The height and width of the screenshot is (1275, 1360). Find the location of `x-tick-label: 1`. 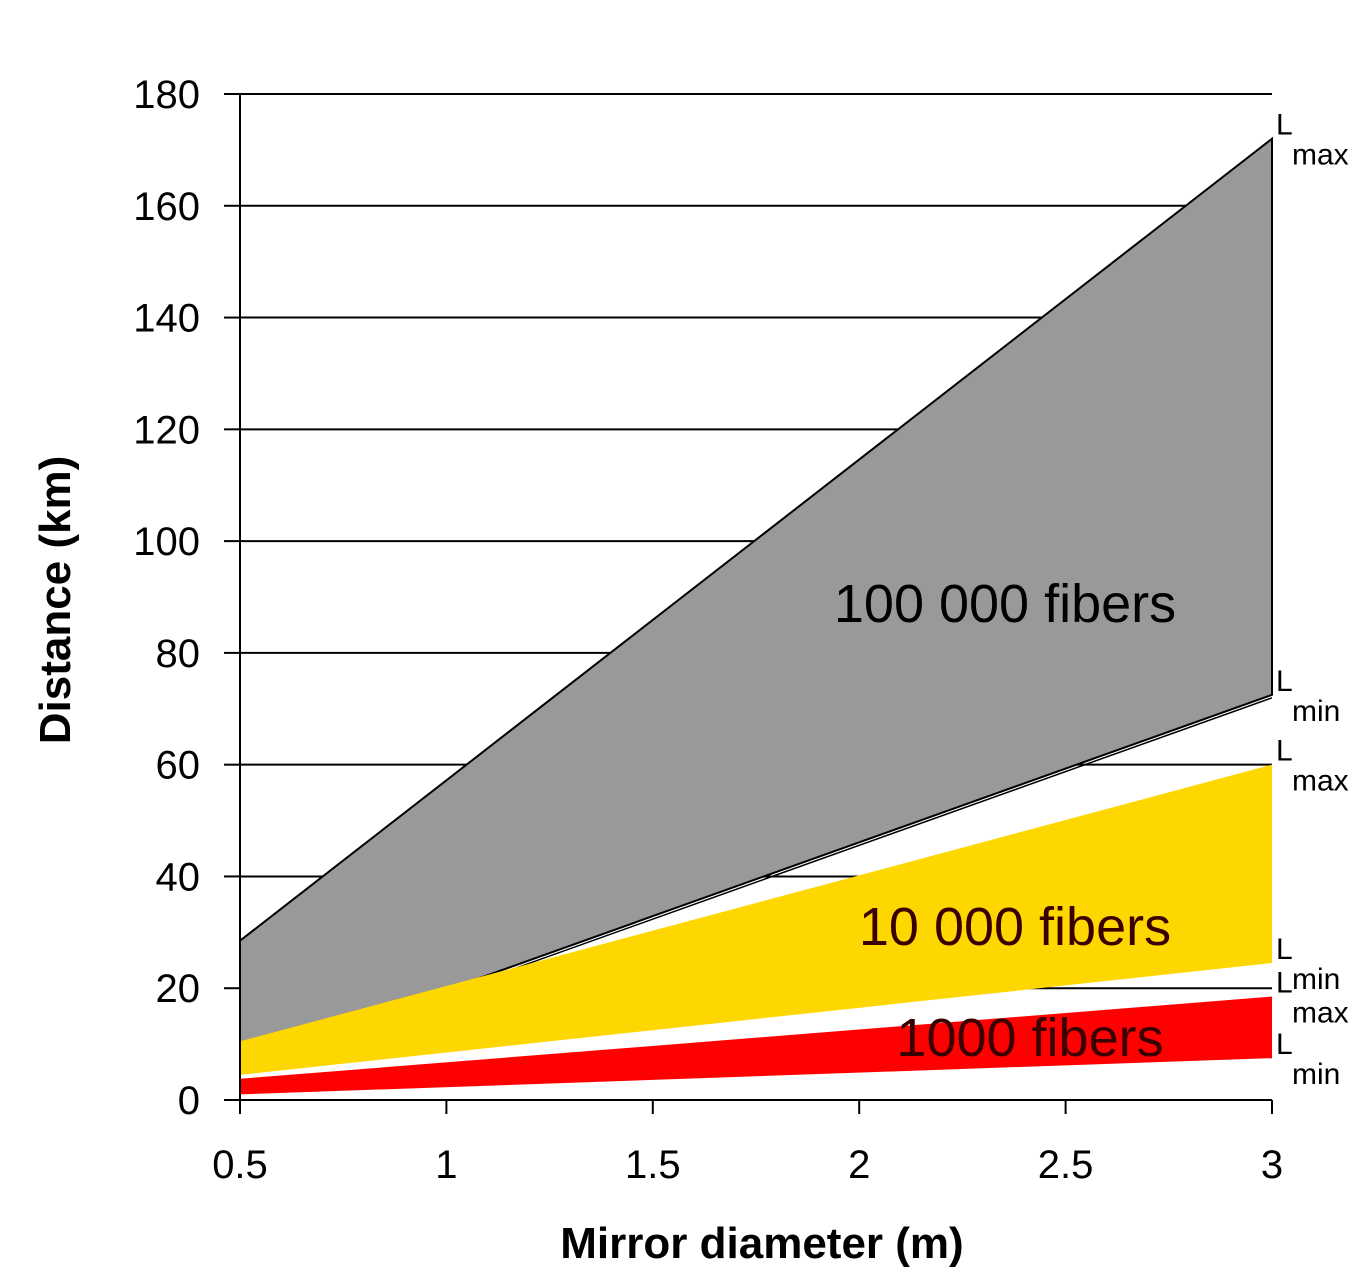

x-tick-label: 1 is located at coordinates (446, 1165).